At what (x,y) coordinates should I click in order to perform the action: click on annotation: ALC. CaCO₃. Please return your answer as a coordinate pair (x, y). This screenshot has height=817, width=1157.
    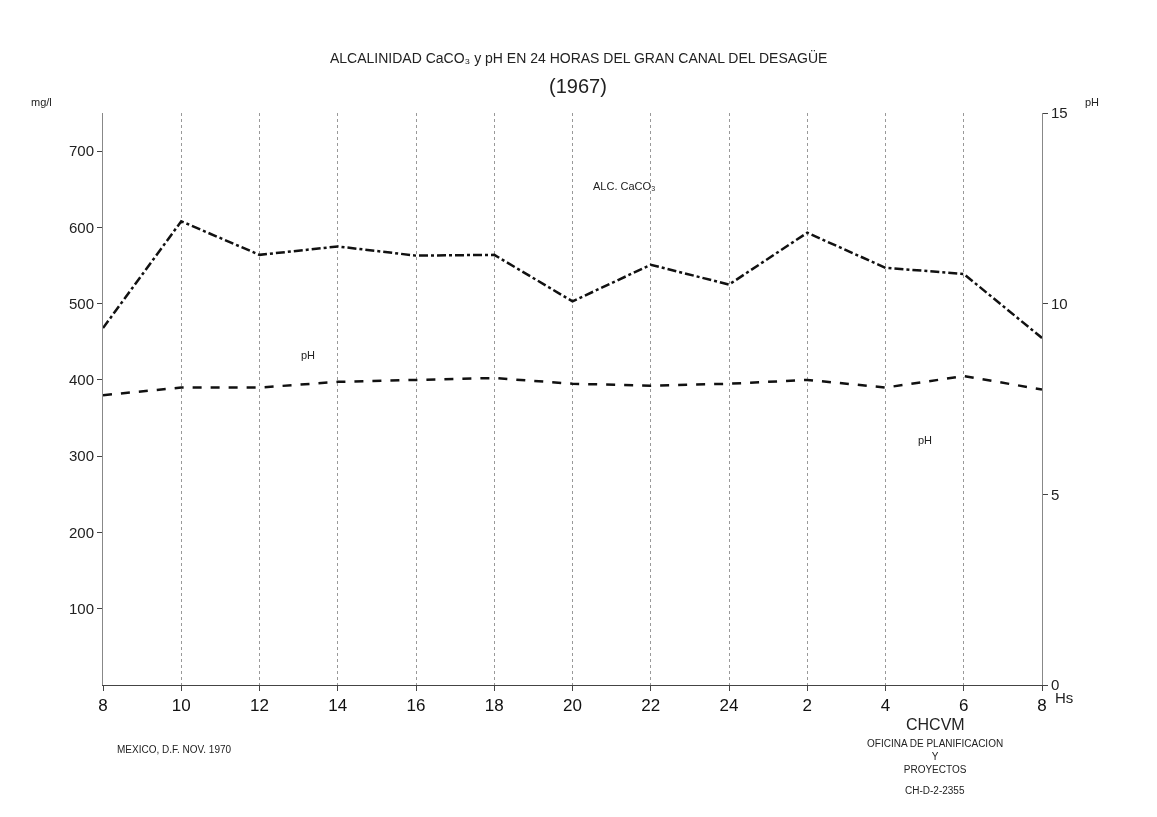
    Looking at the image, I should click on (624, 186).